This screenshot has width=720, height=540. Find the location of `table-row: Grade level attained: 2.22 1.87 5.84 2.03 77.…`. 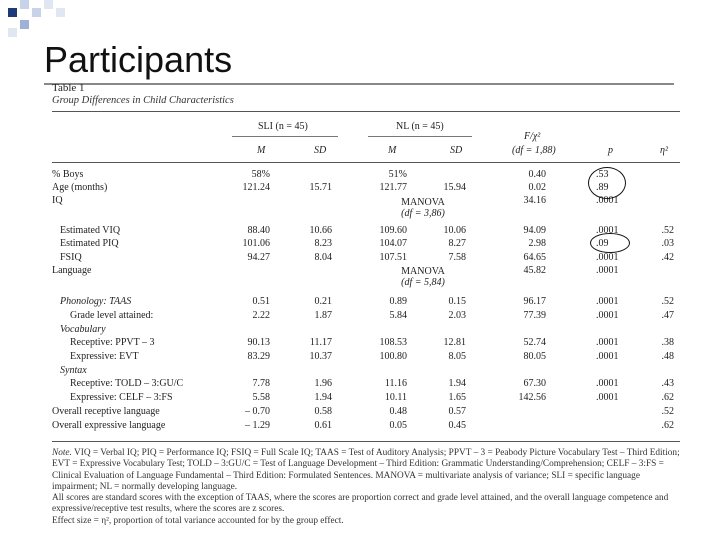

table-row: Grade level attained: 2.22 1.87 5.84 2.03 77.… is located at coordinates (360, 315).